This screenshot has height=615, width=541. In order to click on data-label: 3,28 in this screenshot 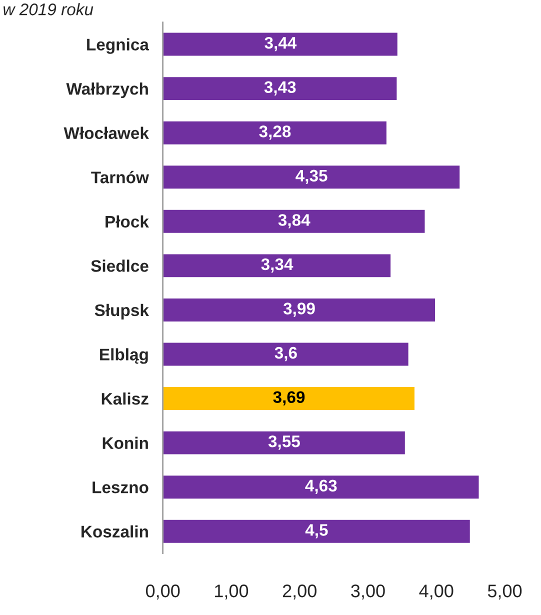, I will do `click(275, 133)`.